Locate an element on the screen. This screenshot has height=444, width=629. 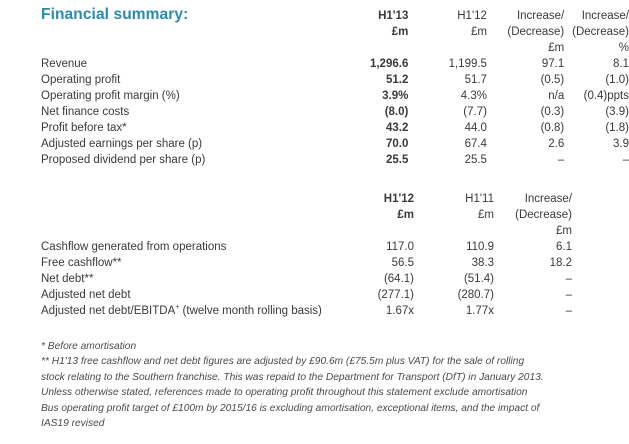
row-label: Cashflow generated from operations is located at coordinates (134, 247).